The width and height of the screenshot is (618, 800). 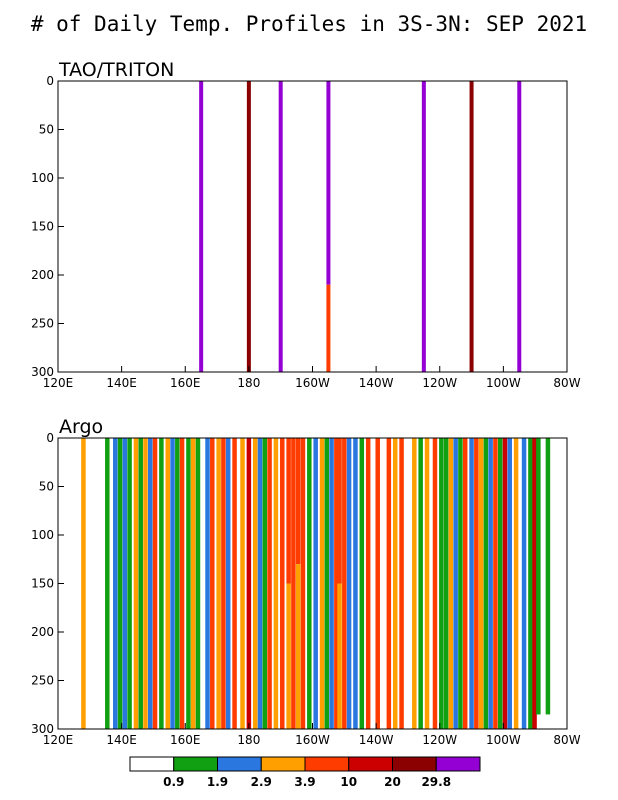 I want to click on argo-x-tick-label: 140W, so click(x=376, y=740).